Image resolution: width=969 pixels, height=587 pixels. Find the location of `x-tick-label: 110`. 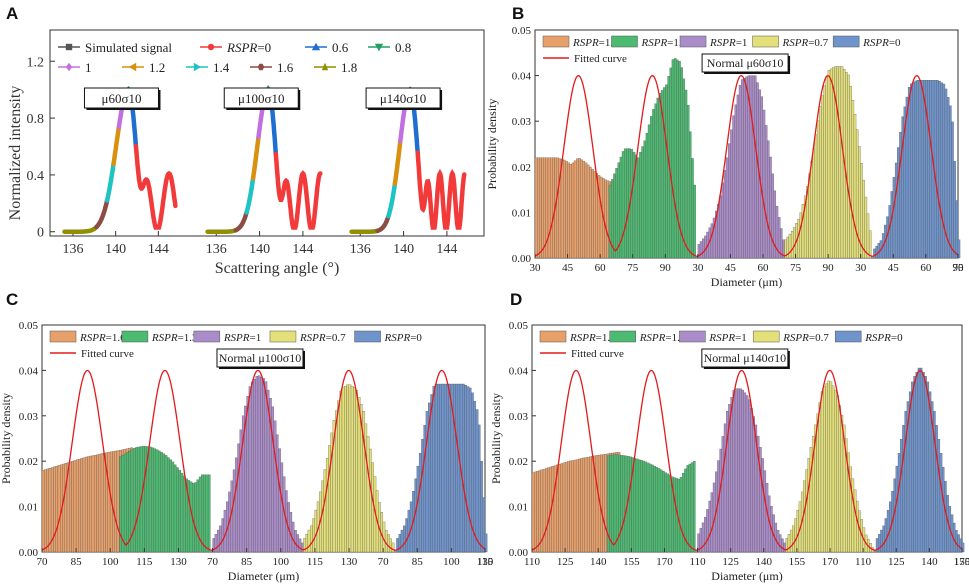

x-tick-label: 110 is located at coordinates (863, 562).